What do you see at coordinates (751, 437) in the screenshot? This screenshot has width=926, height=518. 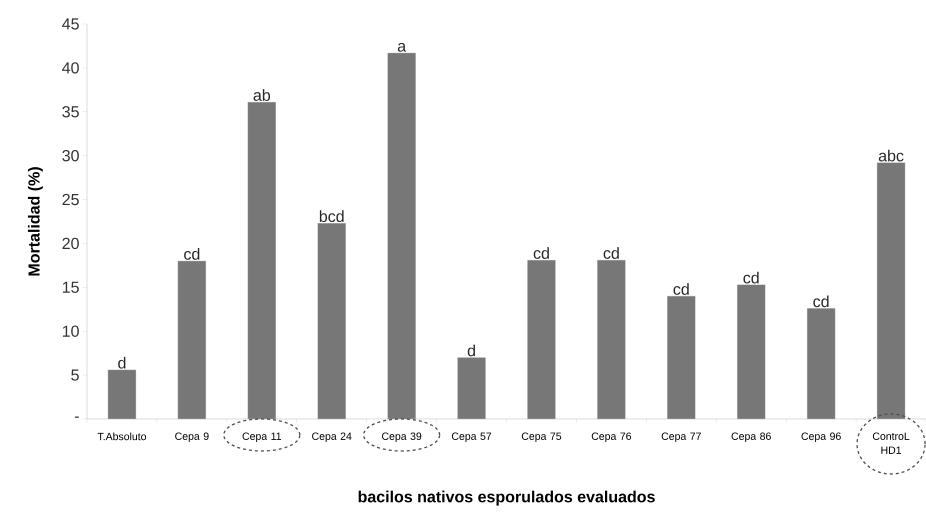 I see `x-tick-label: Cepa 86` at bounding box center [751, 437].